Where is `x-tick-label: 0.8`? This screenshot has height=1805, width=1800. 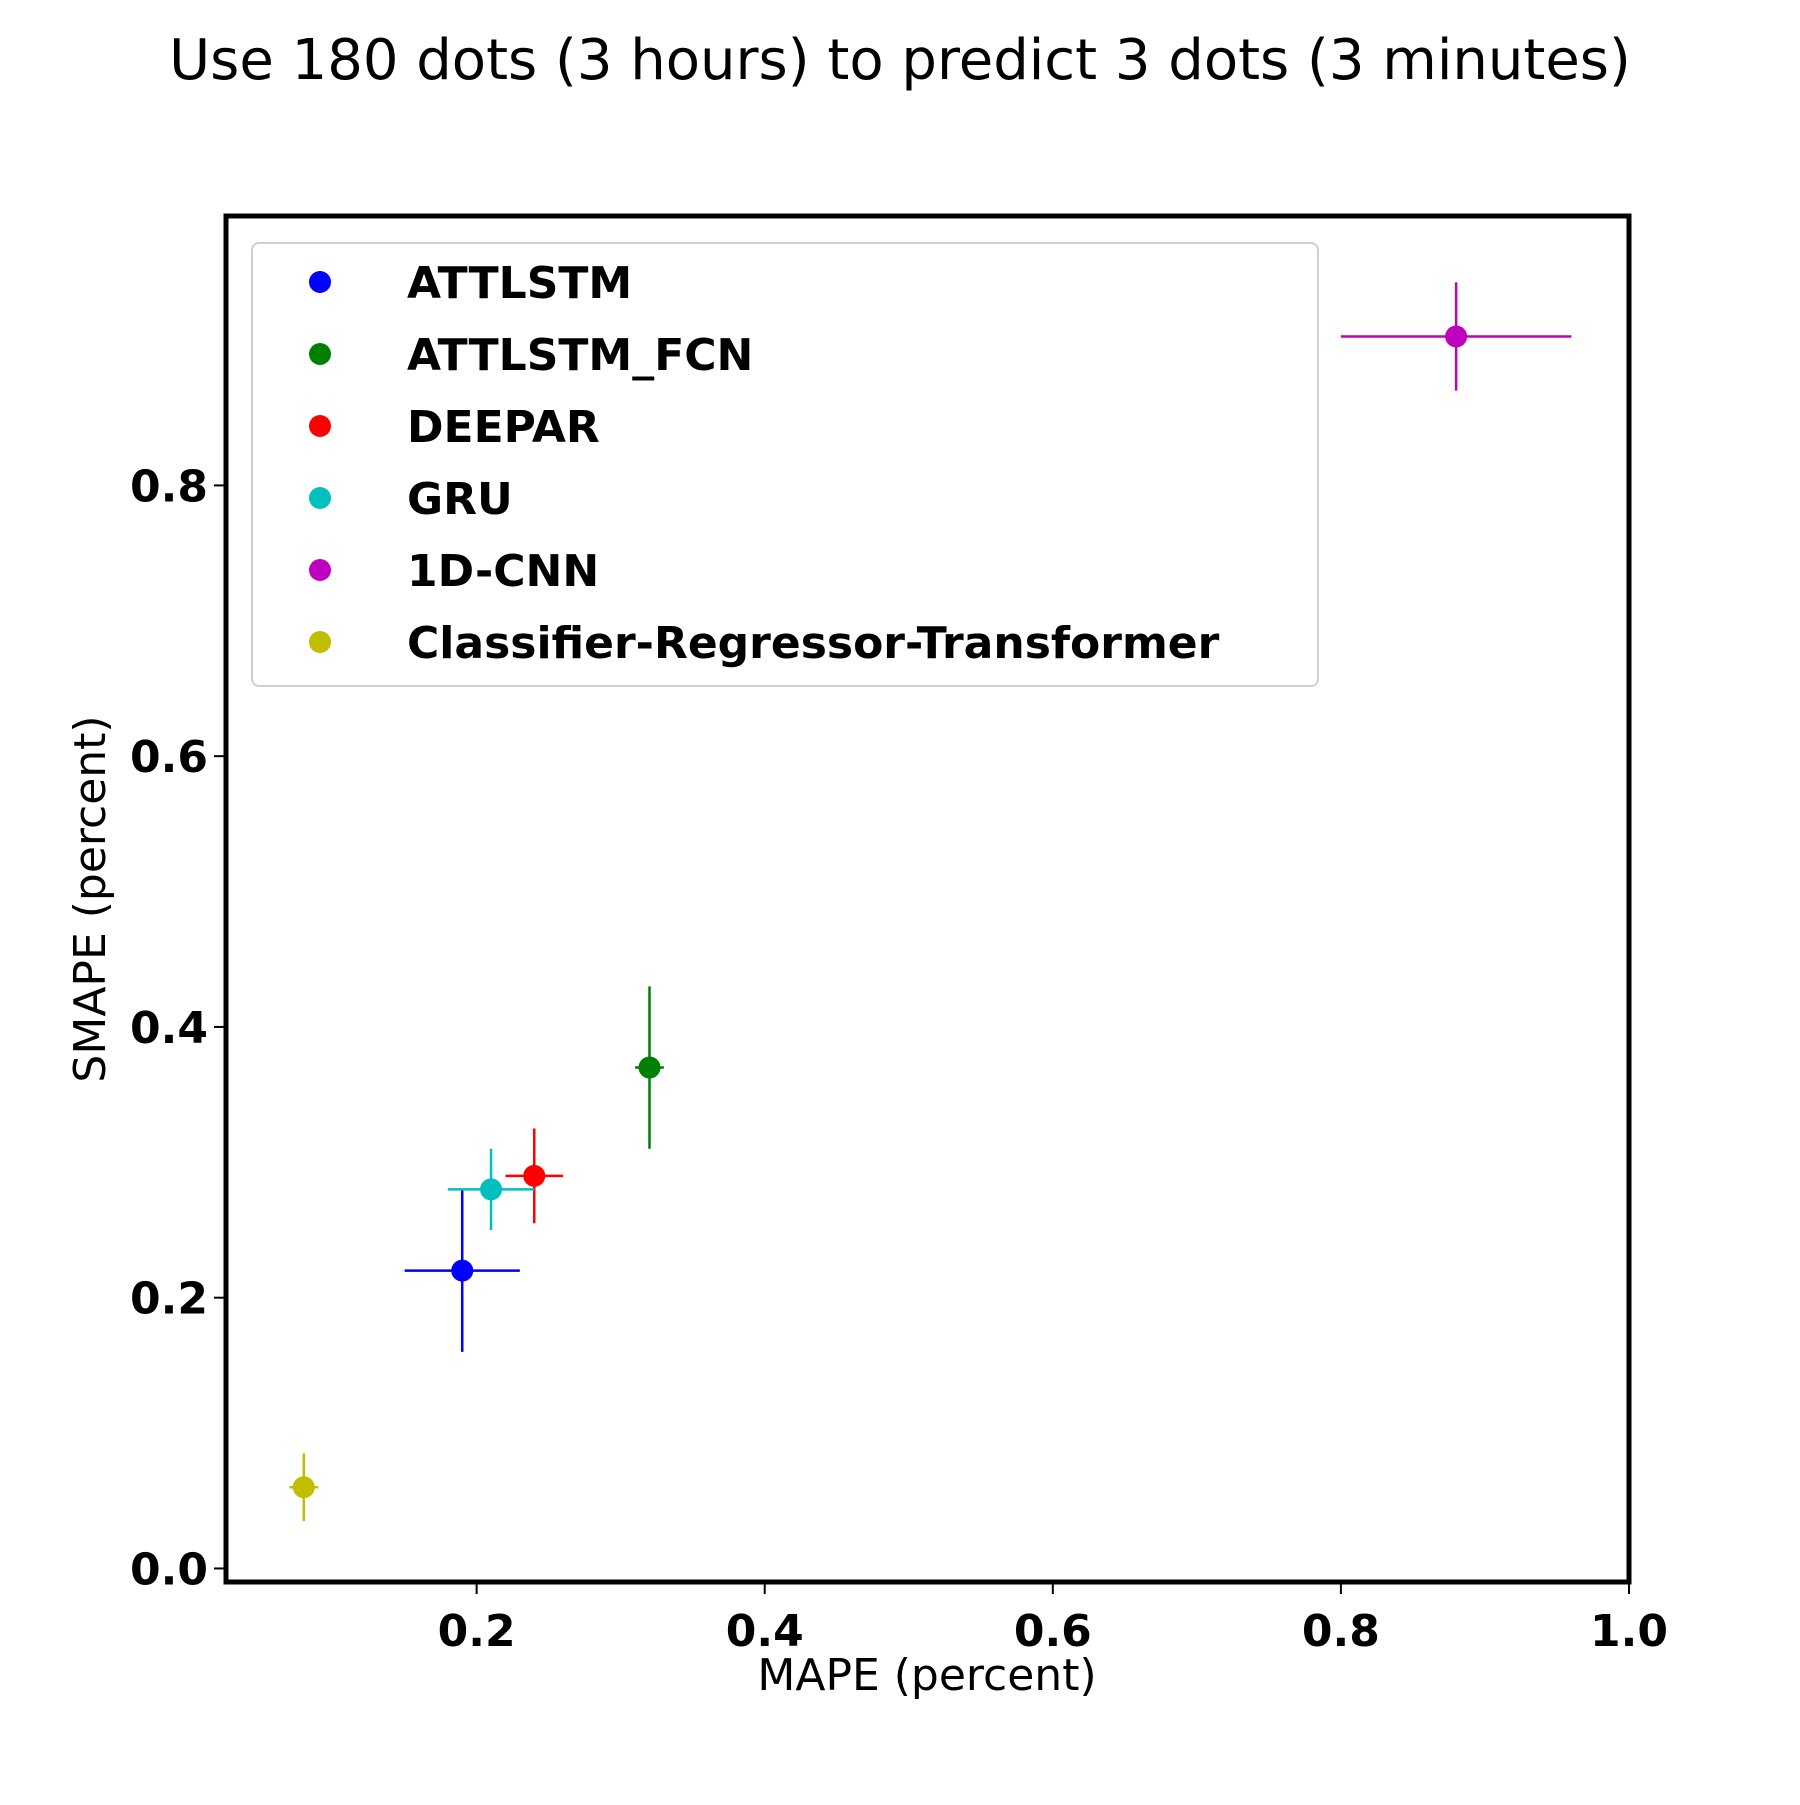
x-tick-label: 0.8 is located at coordinates (1341, 1631).